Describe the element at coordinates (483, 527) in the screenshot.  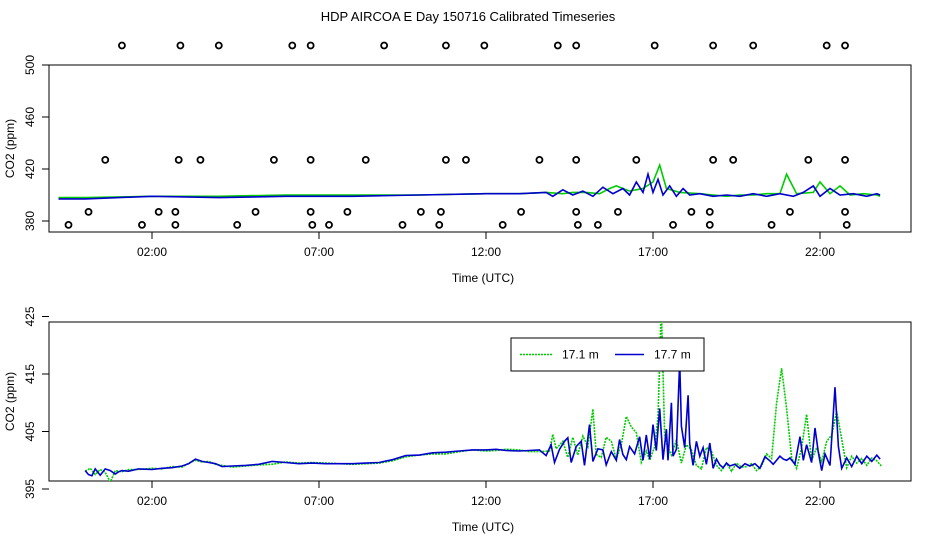
I see `bottom-x-axis-label: Time (UTC)` at that location.